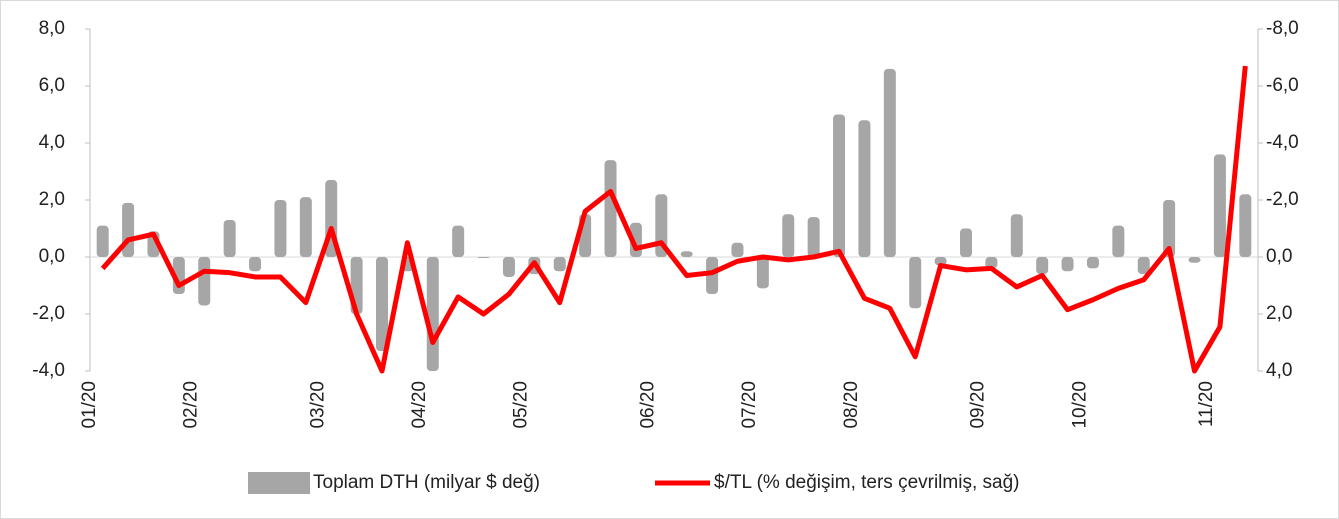 The image size is (1339, 519). What do you see at coordinates (279, 483) in the screenshot?
I see `legend-swatch` at bounding box center [279, 483].